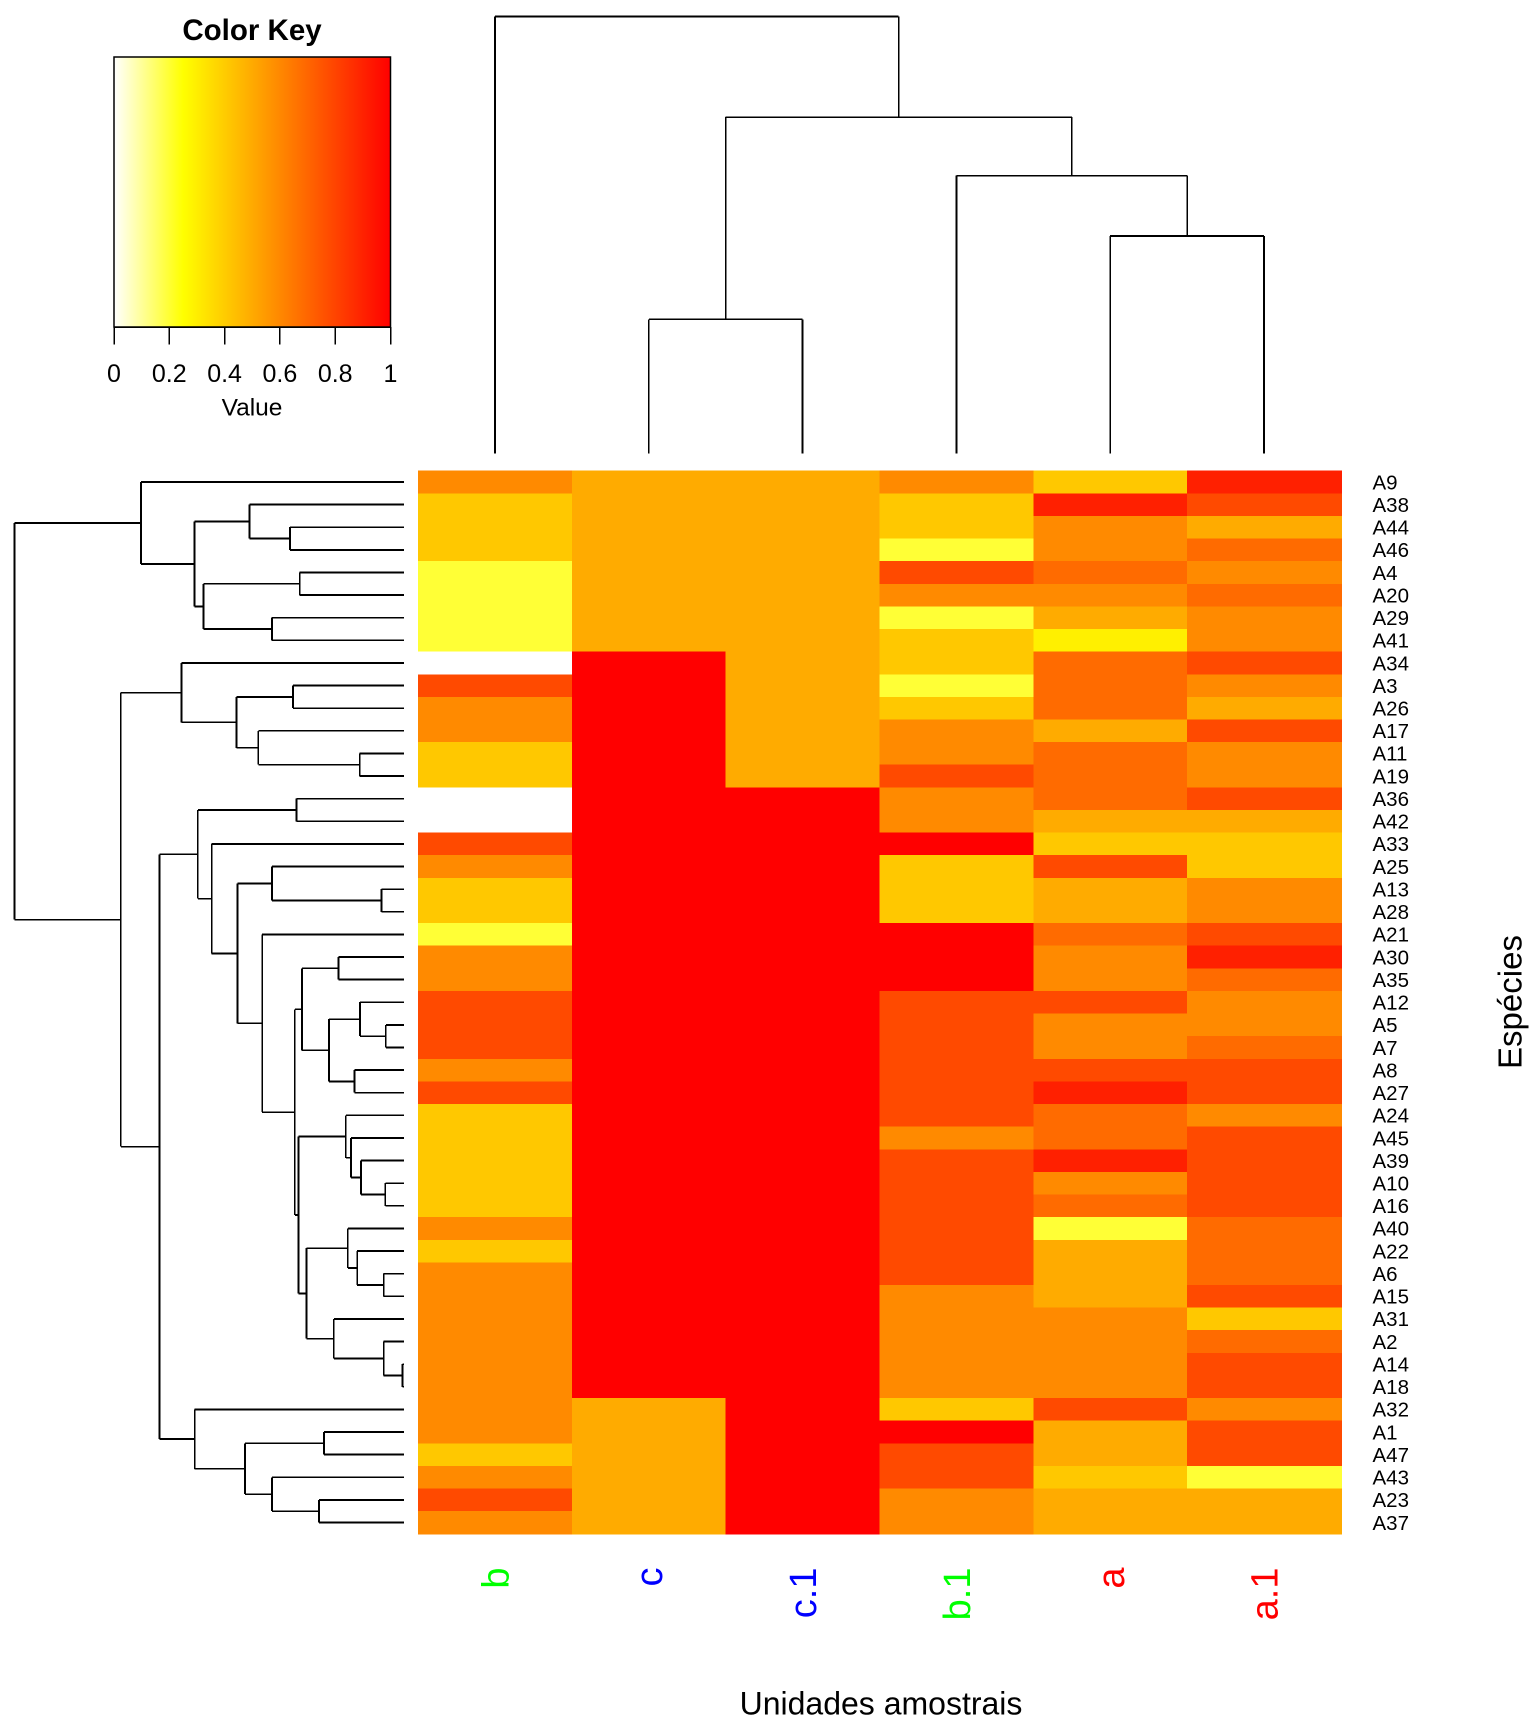 This screenshot has height=1733, width=1536. I want to click on svg-text: A15, so click(1391, 1297).